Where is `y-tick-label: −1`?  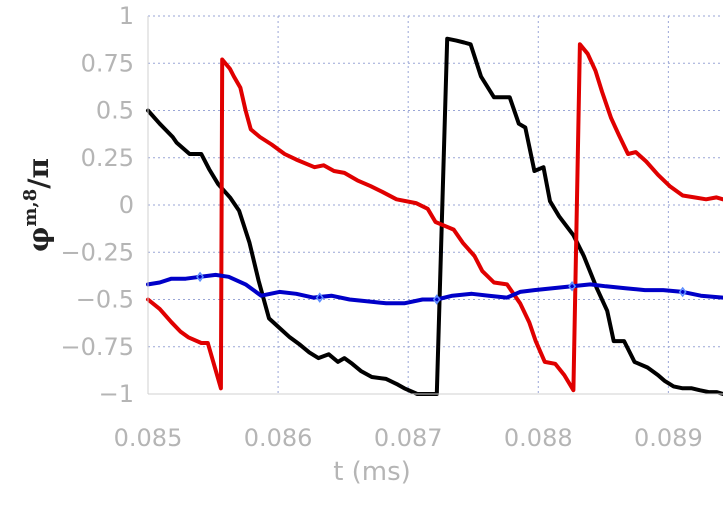
y-tick-label: −1 is located at coordinates (116, 394).